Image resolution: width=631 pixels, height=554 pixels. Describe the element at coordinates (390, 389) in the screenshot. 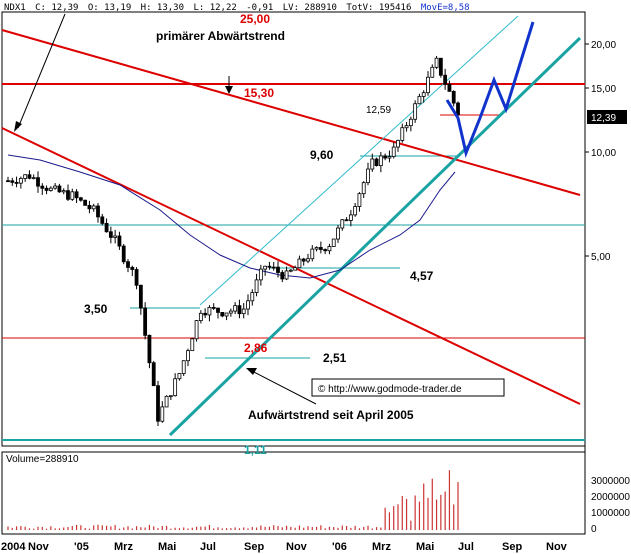

I see `copyright-text: © http://www.godmode-trader.de` at that location.